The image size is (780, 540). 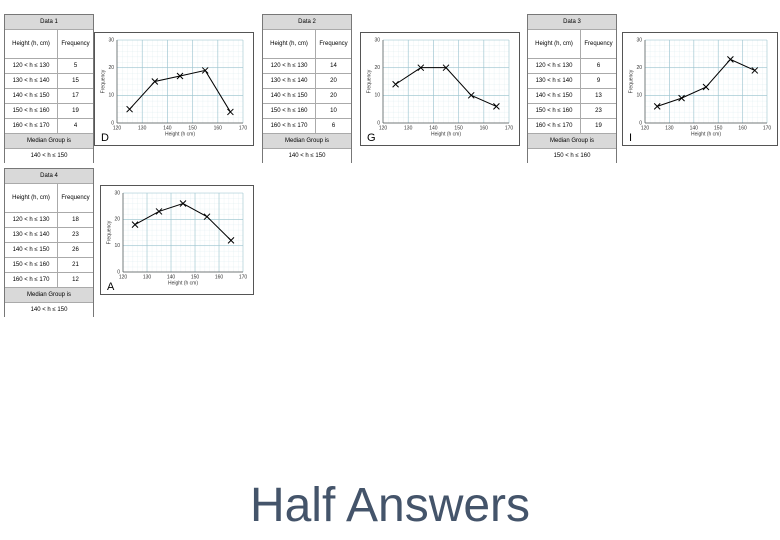 I want to click on frequency-cell: 12, so click(x=75, y=280).